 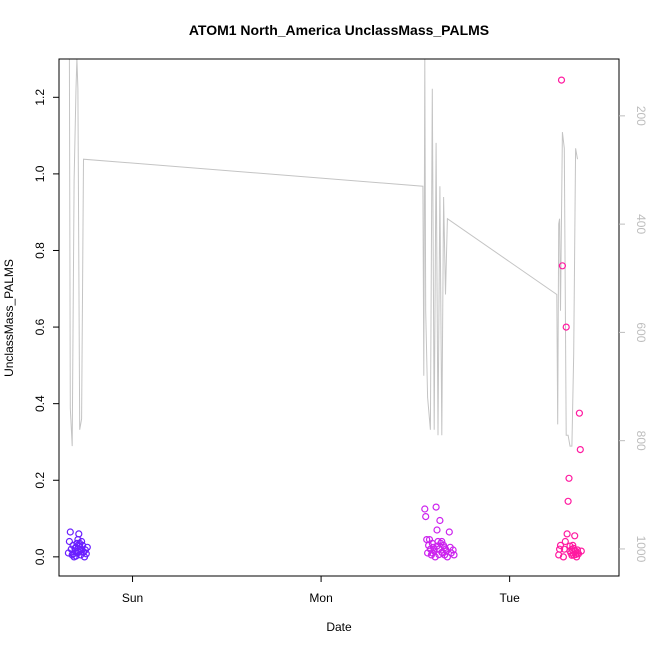 What do you see at coordinates (641, 549) in the screenshot?
I see `y2-tick-label: 1000` at bounding box center [641, 549].